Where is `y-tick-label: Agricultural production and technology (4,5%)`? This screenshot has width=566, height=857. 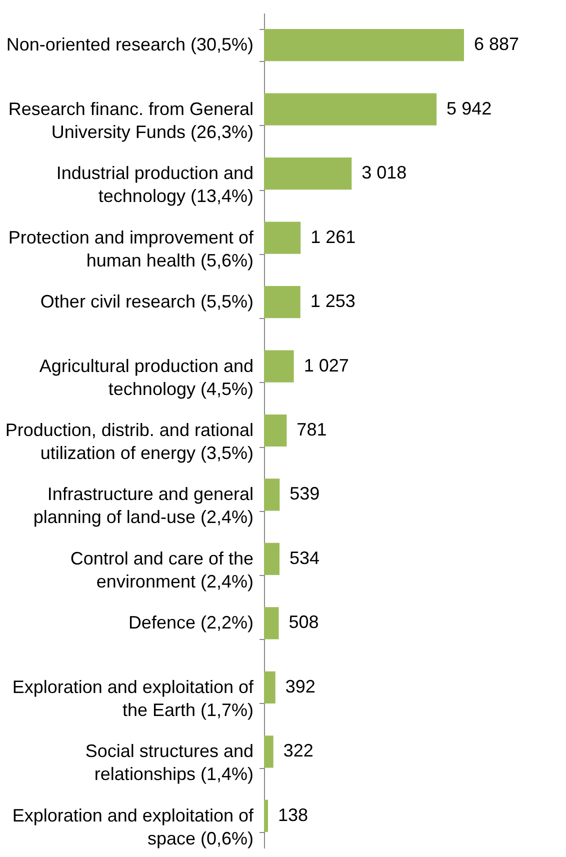 y-tick-label: Agricultural production and technology (4,5%) is located at coordinates (146, 377).